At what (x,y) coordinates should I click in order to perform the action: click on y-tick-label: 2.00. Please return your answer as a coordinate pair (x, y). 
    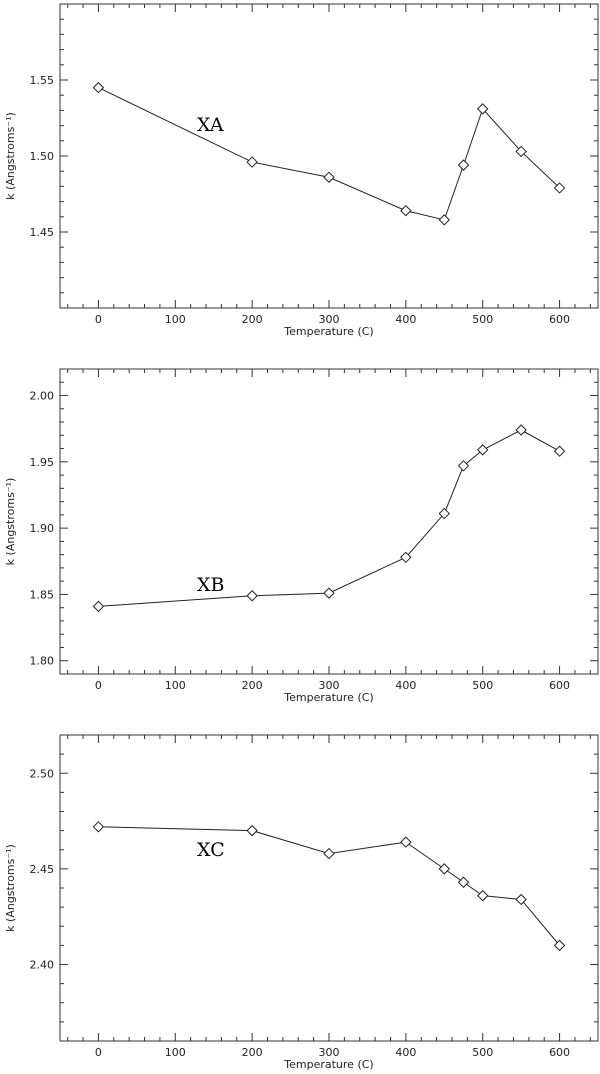
    Looking at the image, I should click on (42, 396).